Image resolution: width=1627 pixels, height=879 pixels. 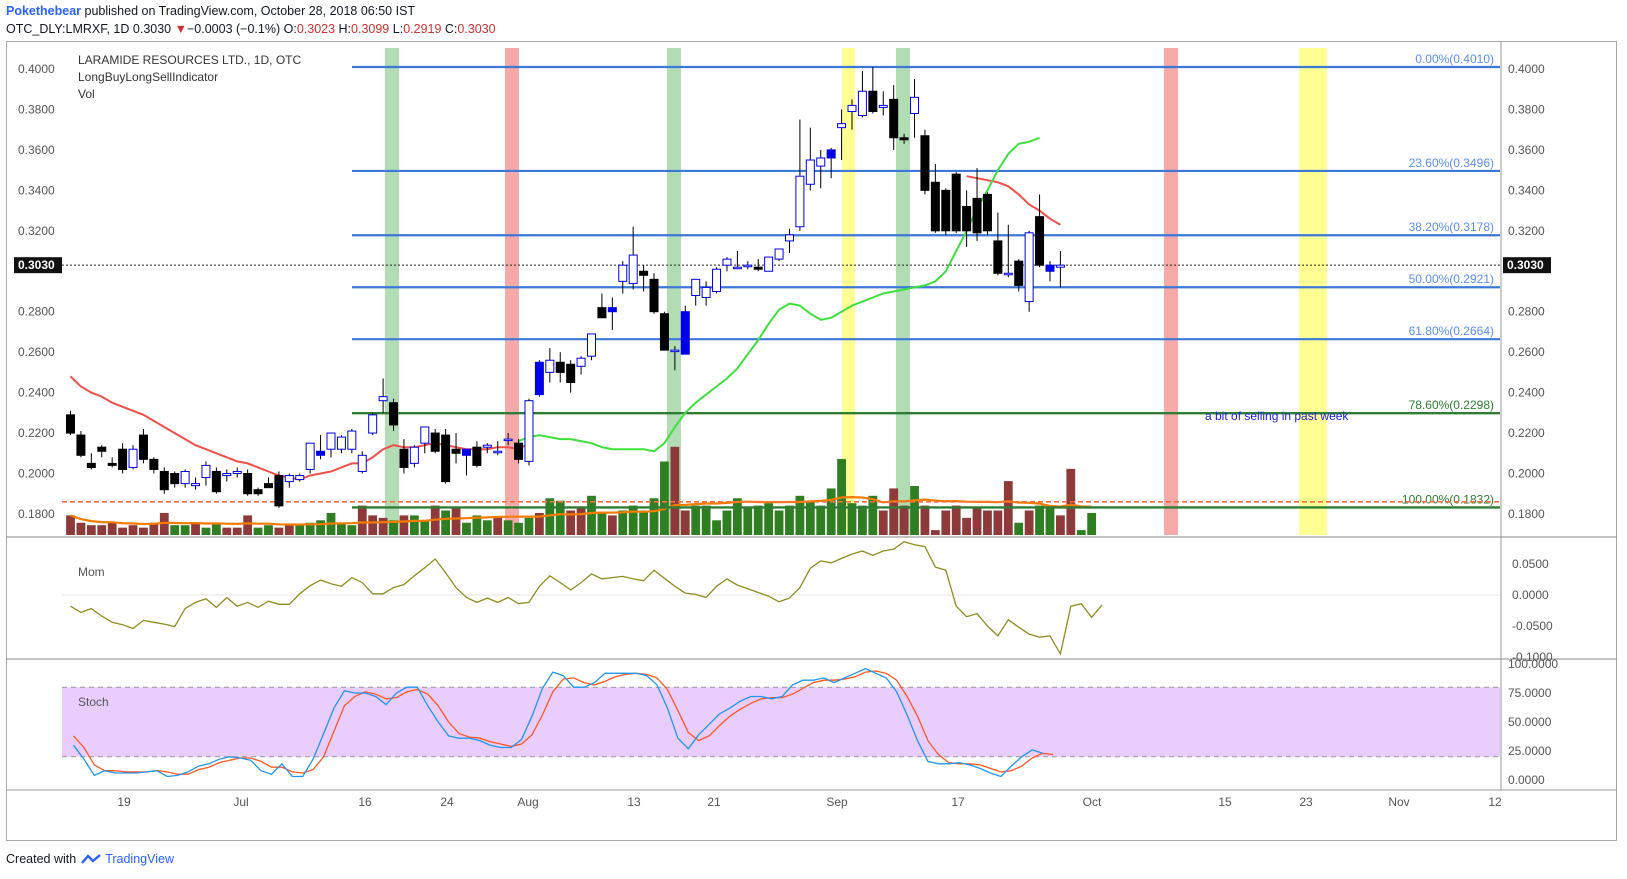 What do you see at coordinates (958, 802) in the screenshot?
I see `time-tick: 17` at bounding box center [958, 802].